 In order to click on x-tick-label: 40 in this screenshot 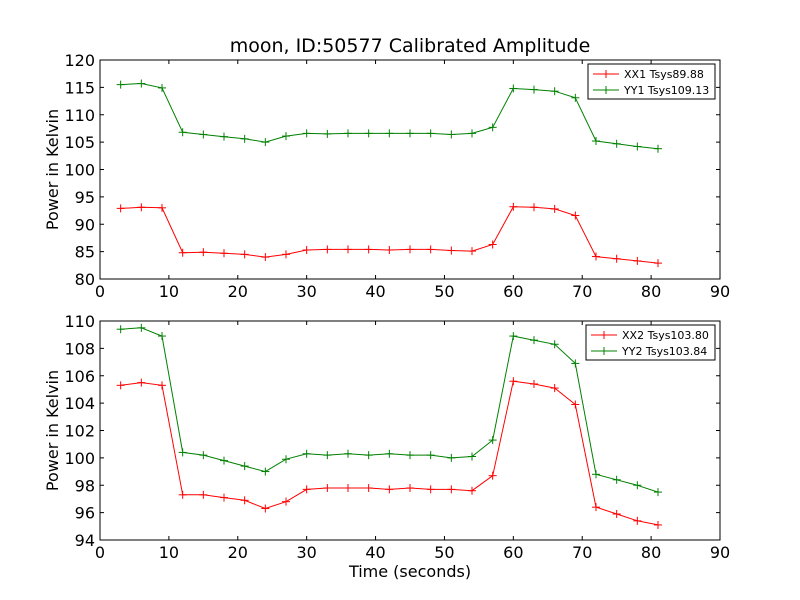, I will do `click(375, 291)`.